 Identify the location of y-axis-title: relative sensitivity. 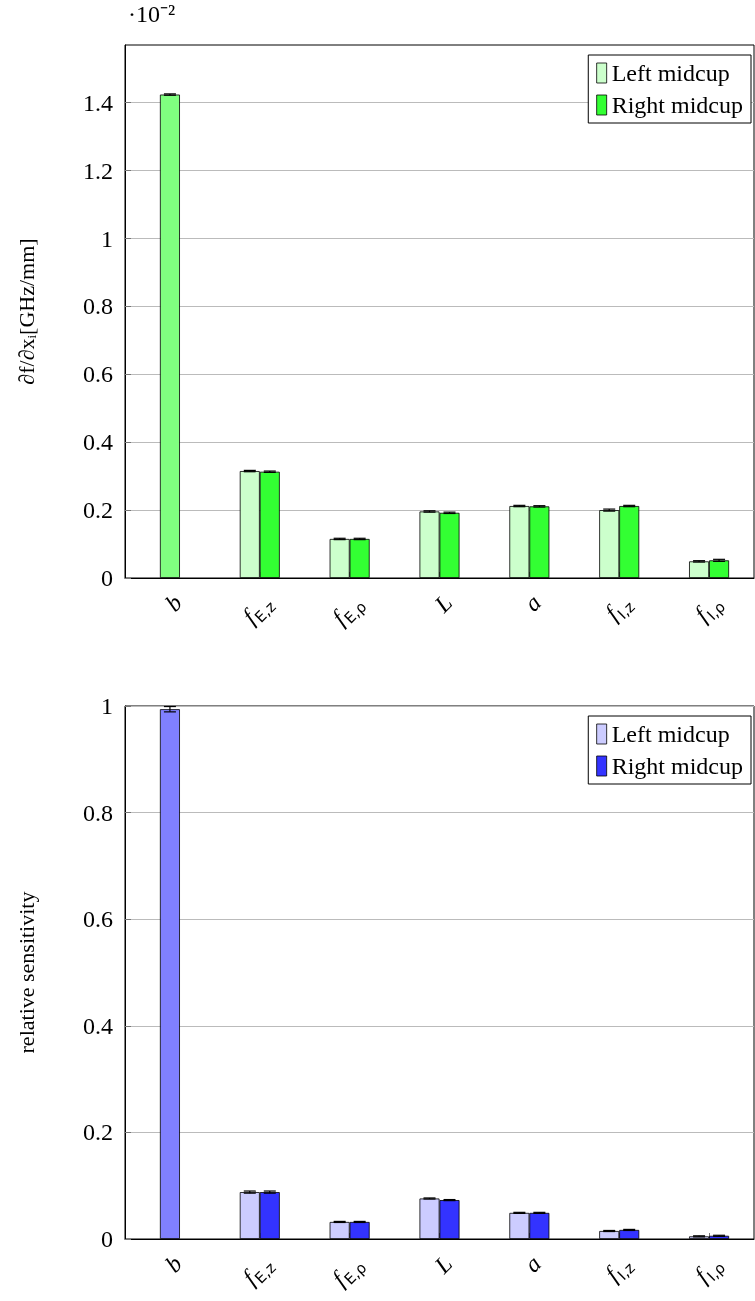
(26, 972).